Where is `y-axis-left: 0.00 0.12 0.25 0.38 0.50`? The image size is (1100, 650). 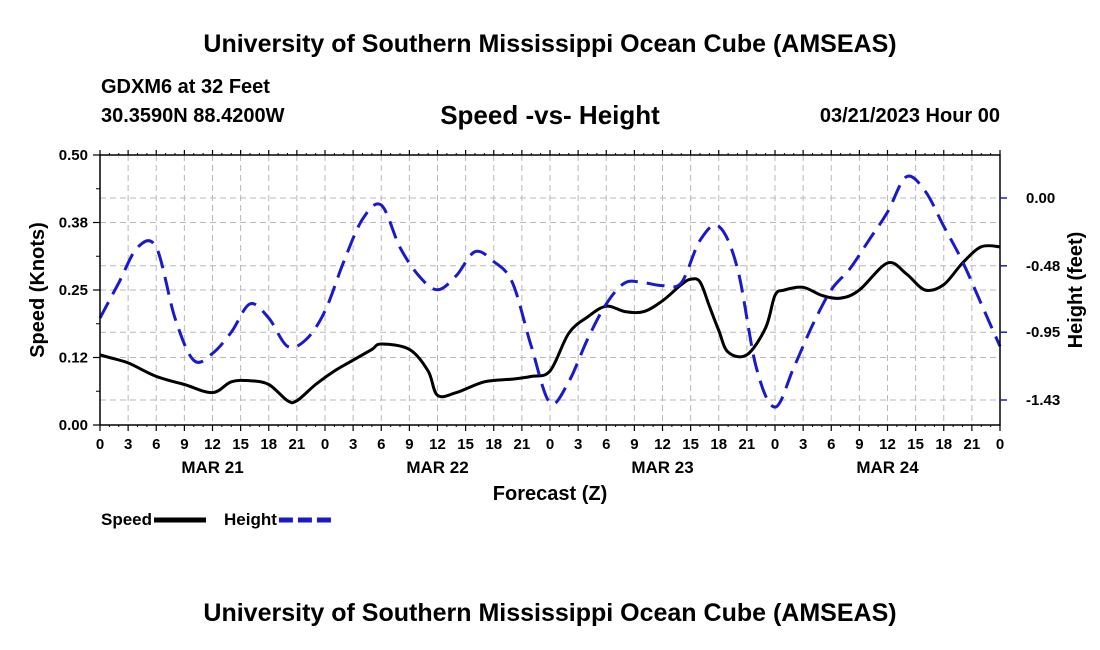 y-axis-left: 0.00 0.12 0.25 0.38 0.50 is located at coordinates (79, 290).